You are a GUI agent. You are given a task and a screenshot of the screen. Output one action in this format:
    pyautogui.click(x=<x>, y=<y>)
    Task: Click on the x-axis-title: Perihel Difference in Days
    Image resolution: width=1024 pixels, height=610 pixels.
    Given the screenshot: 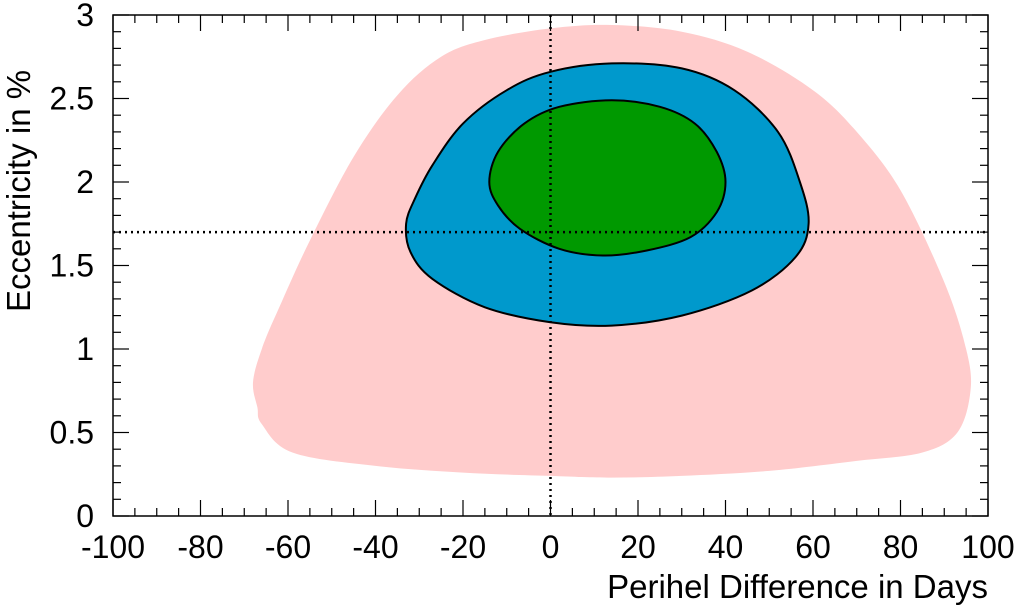 What is the action you would take?
    pyautogui.click(x=797, y=586)
    